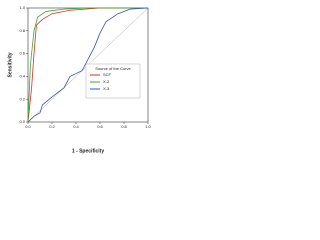 Image resolution: width=320 pixels, height=240 pixels. What do you see at coordinates (113, 81) in the screenshot?
I see `legend-box` at bounding box center [113, 81].